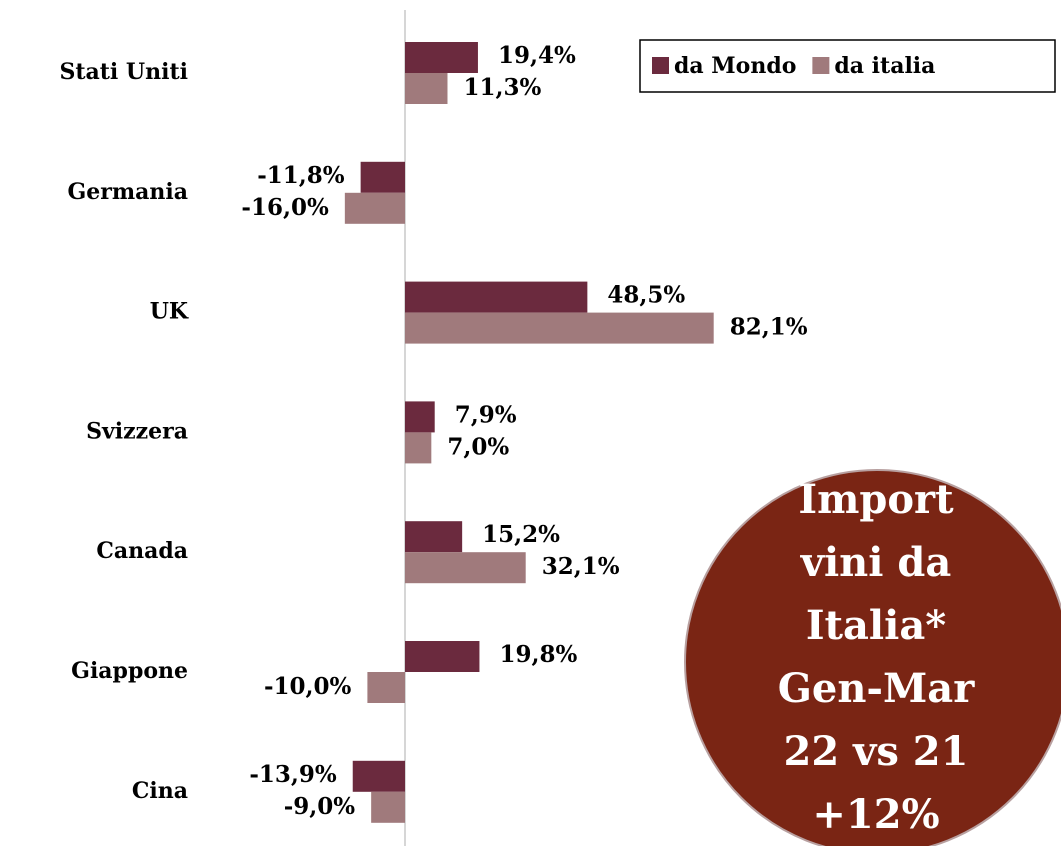 The height and width of the screenshot is (846, 1061). Describe the element at coordinates (293, 774) in the screenshot. I see `value-label: -13,9%` at that location.